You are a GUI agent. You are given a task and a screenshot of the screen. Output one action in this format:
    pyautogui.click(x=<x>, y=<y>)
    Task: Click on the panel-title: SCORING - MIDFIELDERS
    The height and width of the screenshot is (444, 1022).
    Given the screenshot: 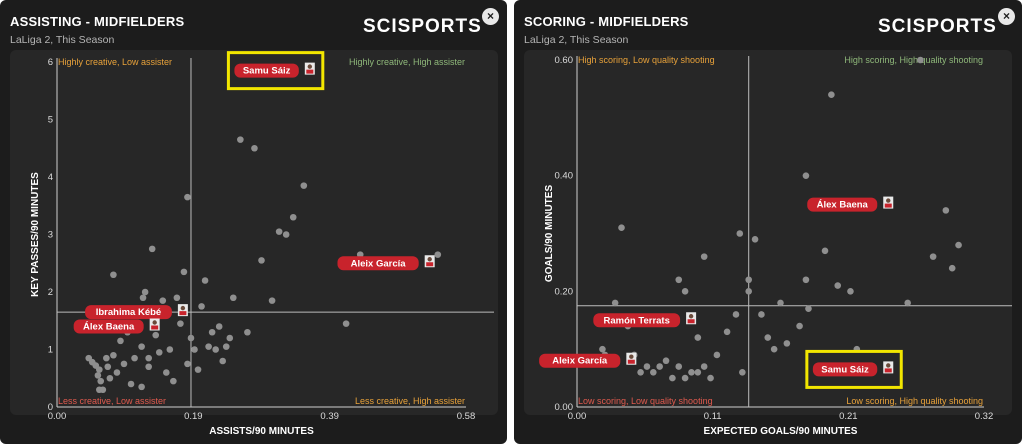 What is the action you would take?
    pyautogui.click(x=606, y=21)
    